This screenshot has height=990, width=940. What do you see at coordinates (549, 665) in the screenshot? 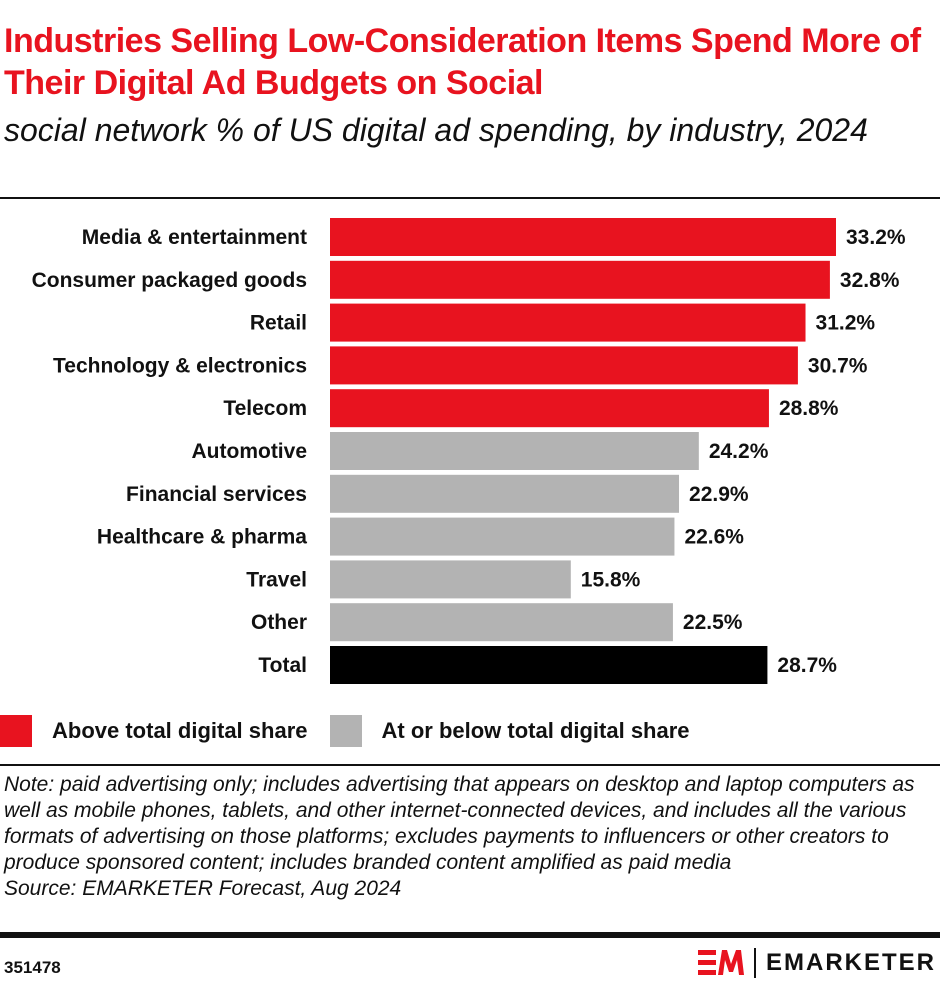
I see `bar-total` at bounding box center [549, 665].